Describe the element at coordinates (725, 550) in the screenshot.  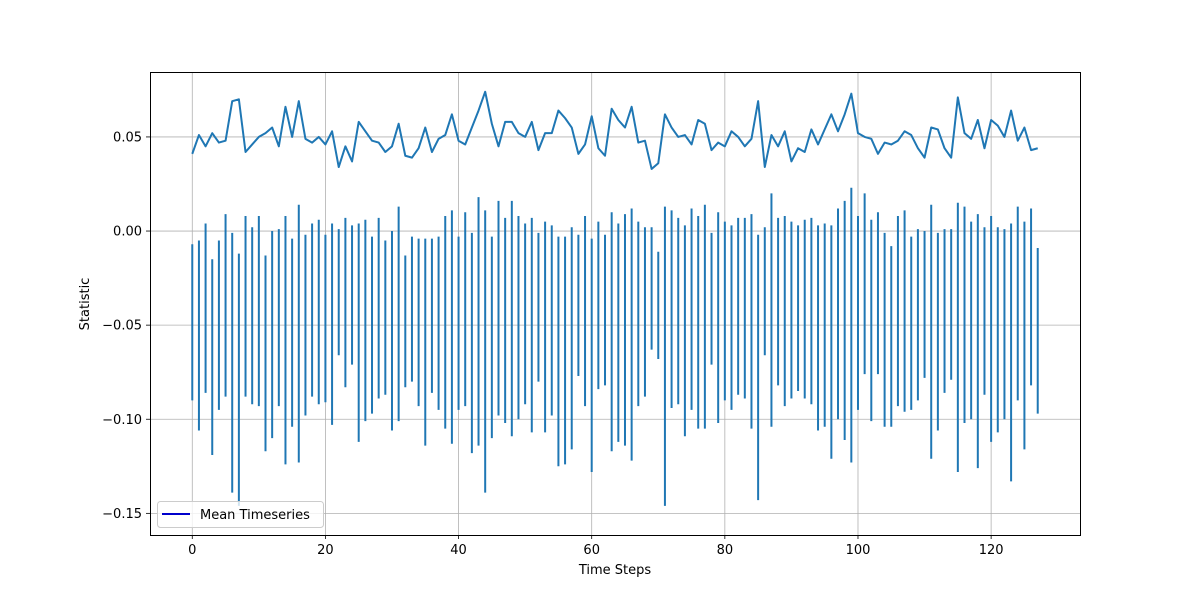
I see `x-tick-label: 80` at that location.